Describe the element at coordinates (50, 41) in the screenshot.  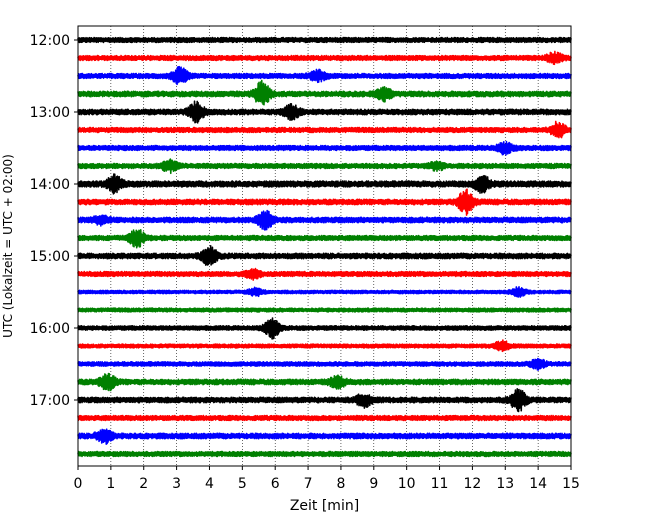
I see `y-tick-label-12:00: 12:00` at that location.